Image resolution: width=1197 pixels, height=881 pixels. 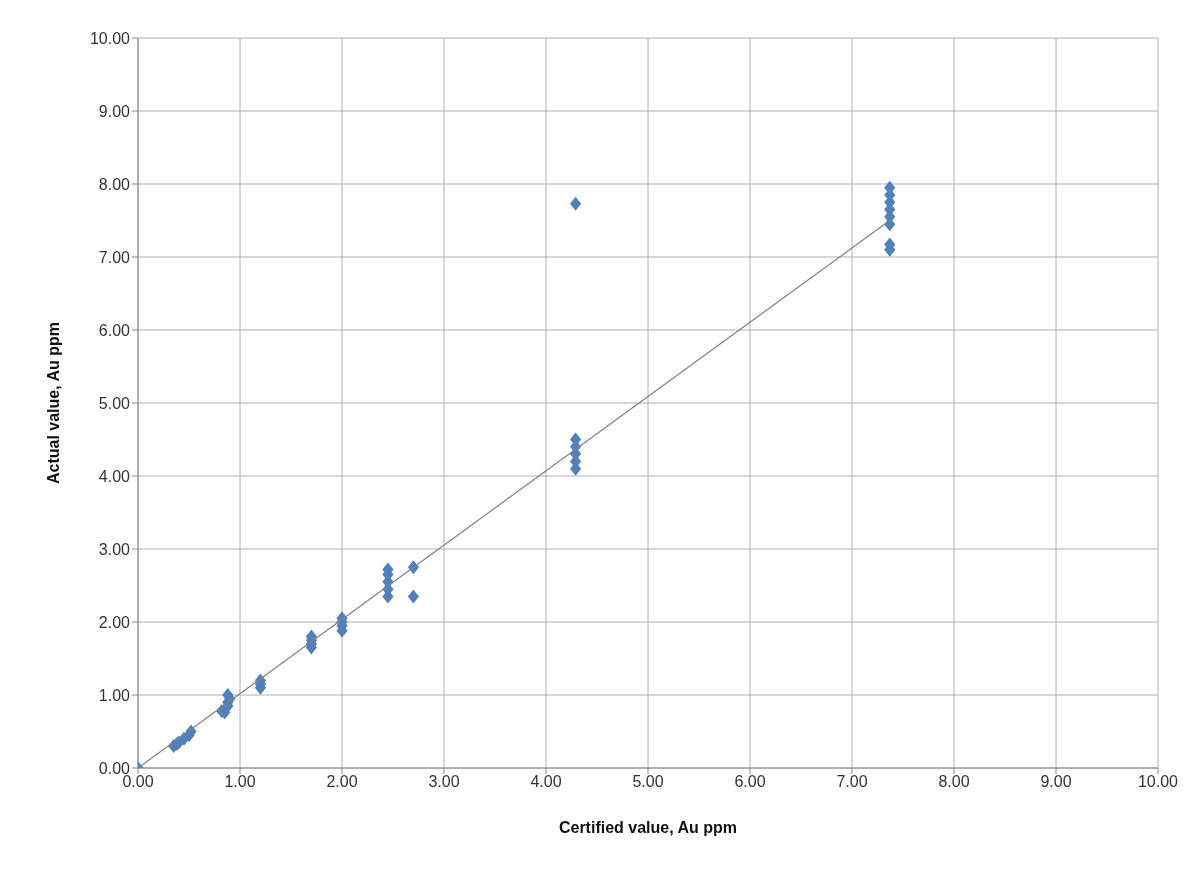 What do you see at coordinates (750, 782) in the screenshot?
I see `x-tick-label: 6.00` at bounding box center [750, 782].